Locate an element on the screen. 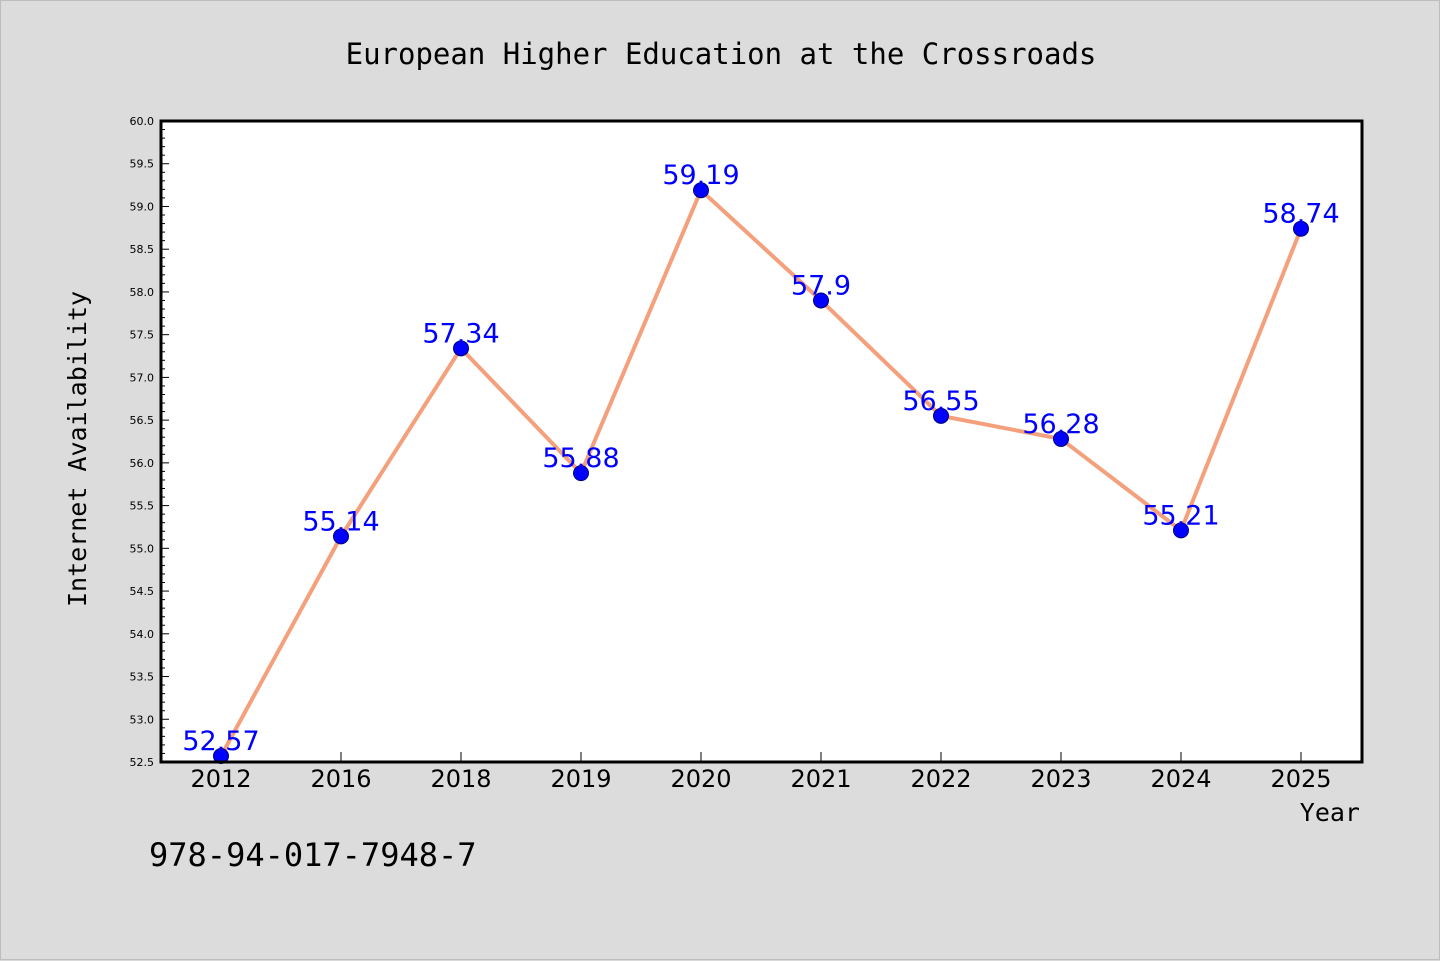 The height and width of the screenshot is (961, 1440). y-tick-label: 59.5 is located at coordinates (142, 164).